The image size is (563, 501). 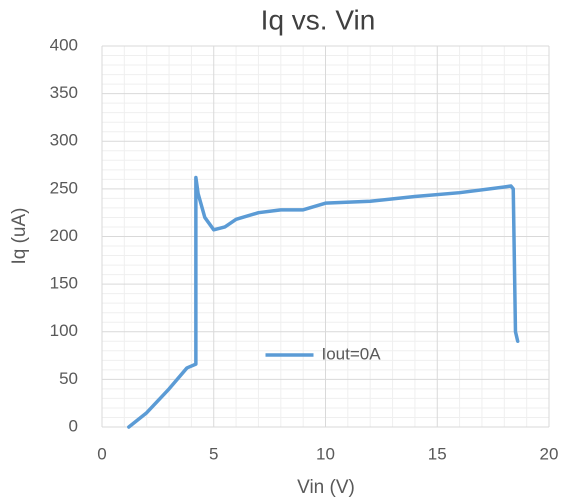 What do you see at coordinates (64, 283) in the screenshot?
I see `y-tick-label: 150` at bounding box center [64, 283].